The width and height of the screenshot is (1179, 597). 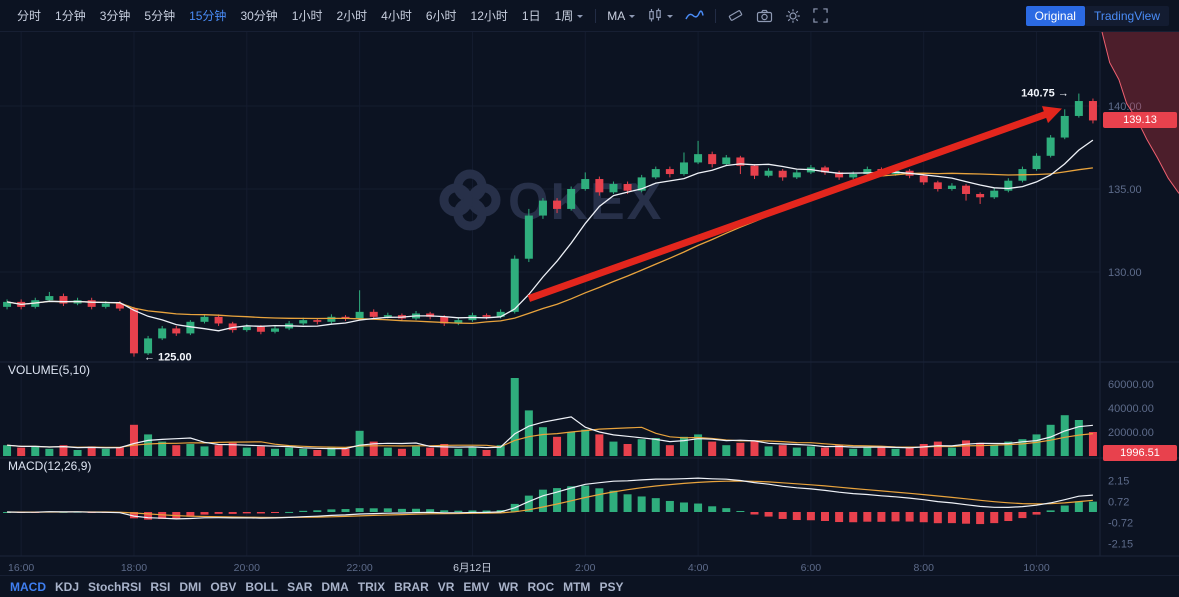 I want to click on axis-label: 130.00, so click(x=1125, y=273).